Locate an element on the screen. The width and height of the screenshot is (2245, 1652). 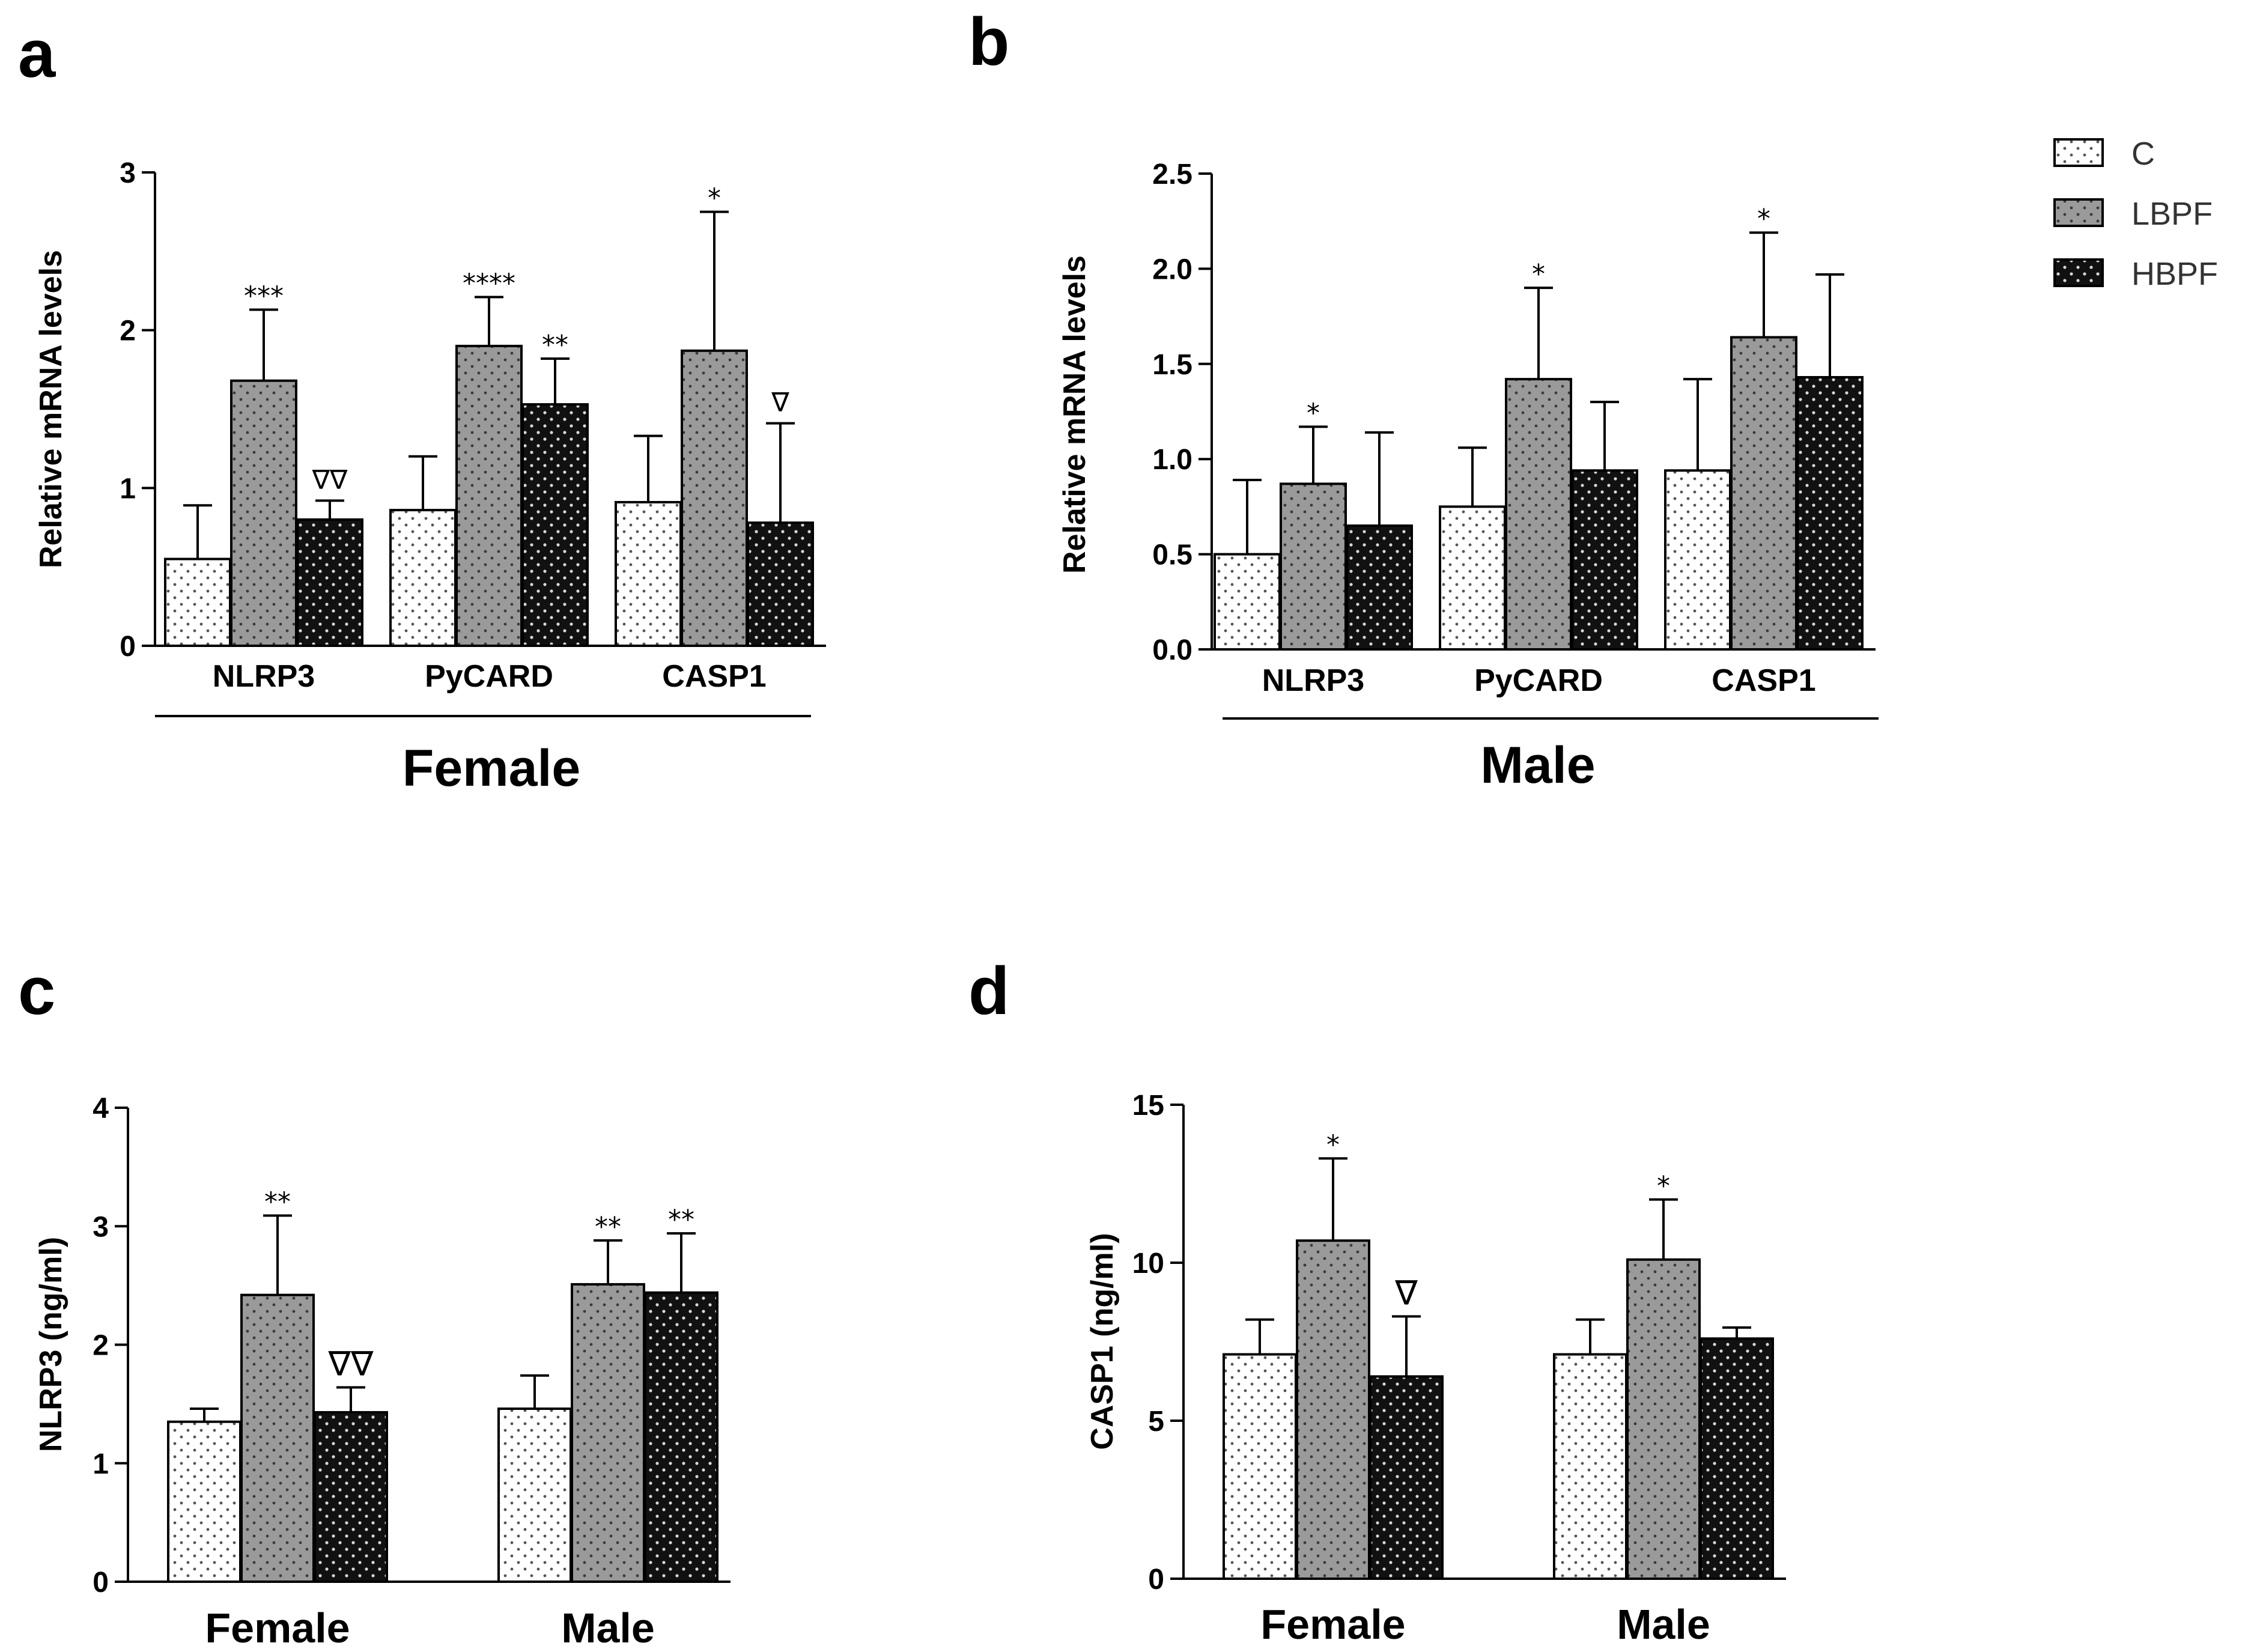
legend-swatch-hbpf is located at coordinates (2078, 272).